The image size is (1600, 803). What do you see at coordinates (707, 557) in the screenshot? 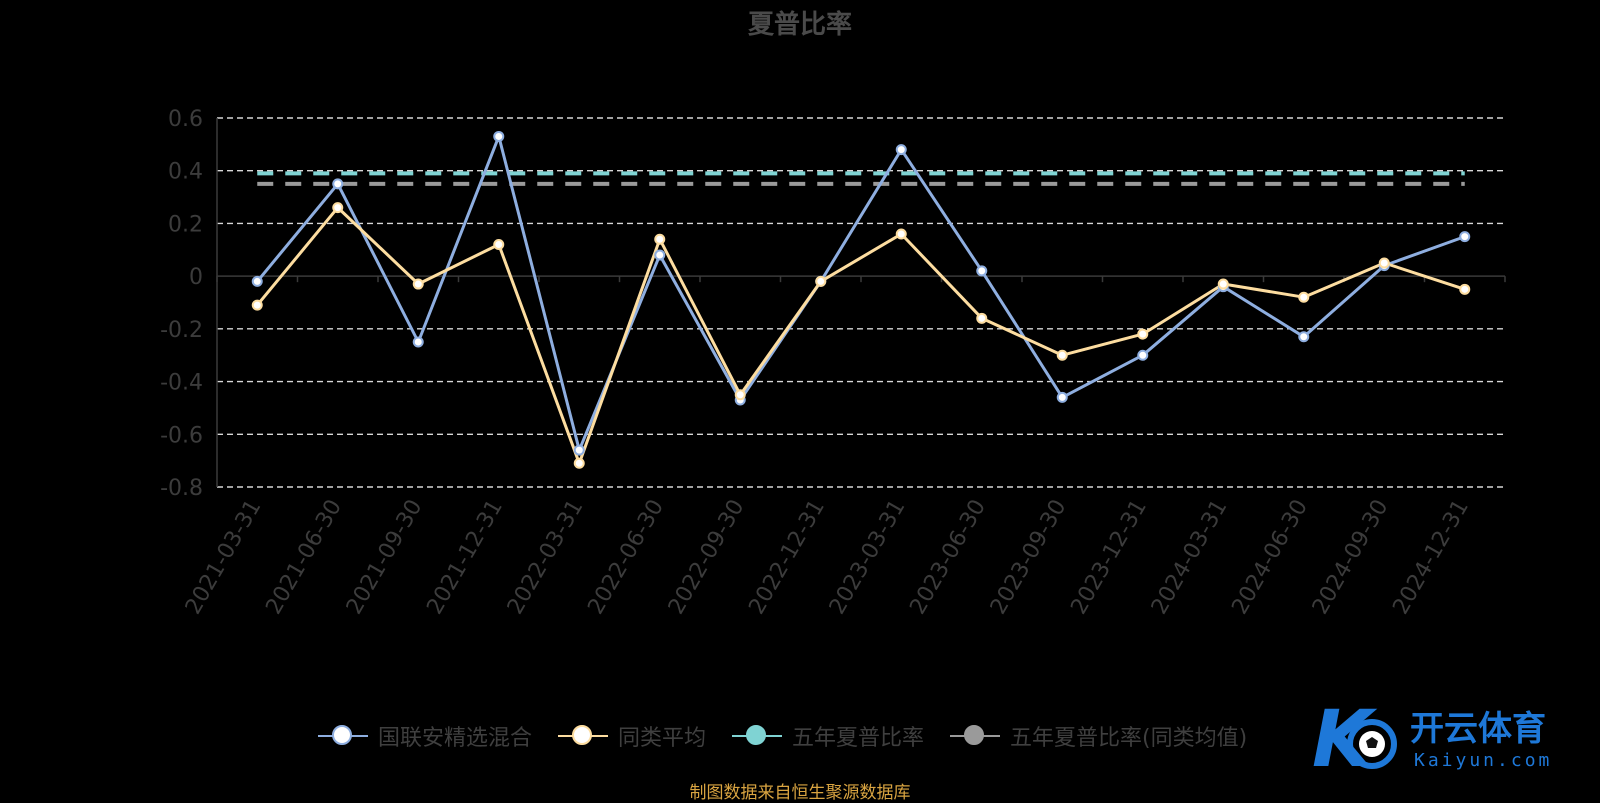
I see `x-tick-label: 2022-09-30` at bounding box center [707, 557].